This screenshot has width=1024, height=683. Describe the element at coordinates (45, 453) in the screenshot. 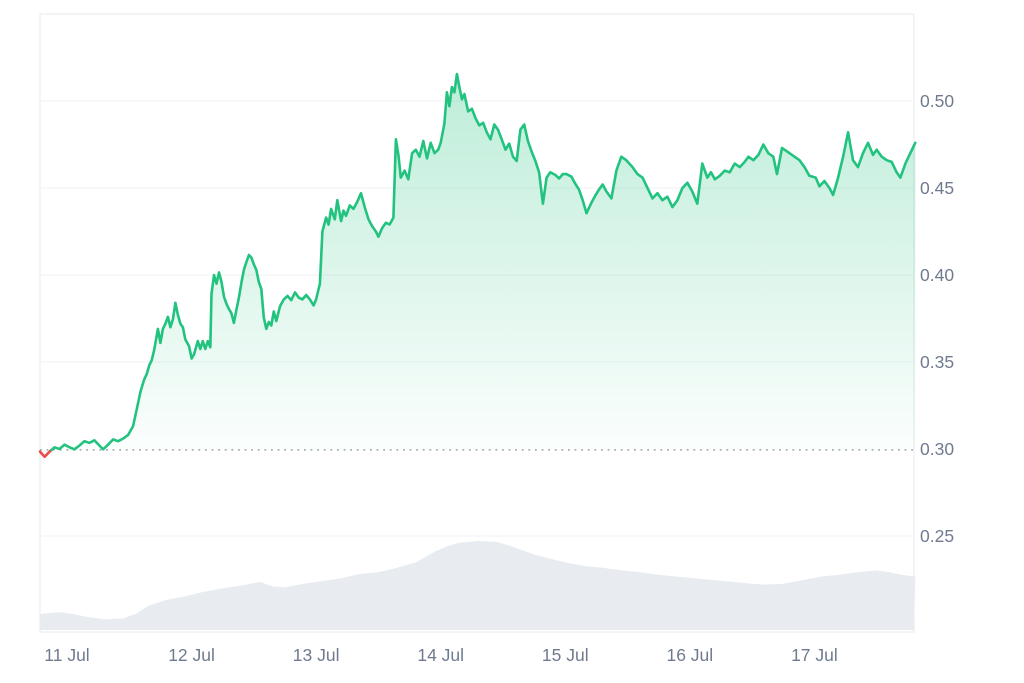

I see `price-line-segment-down` at that location.